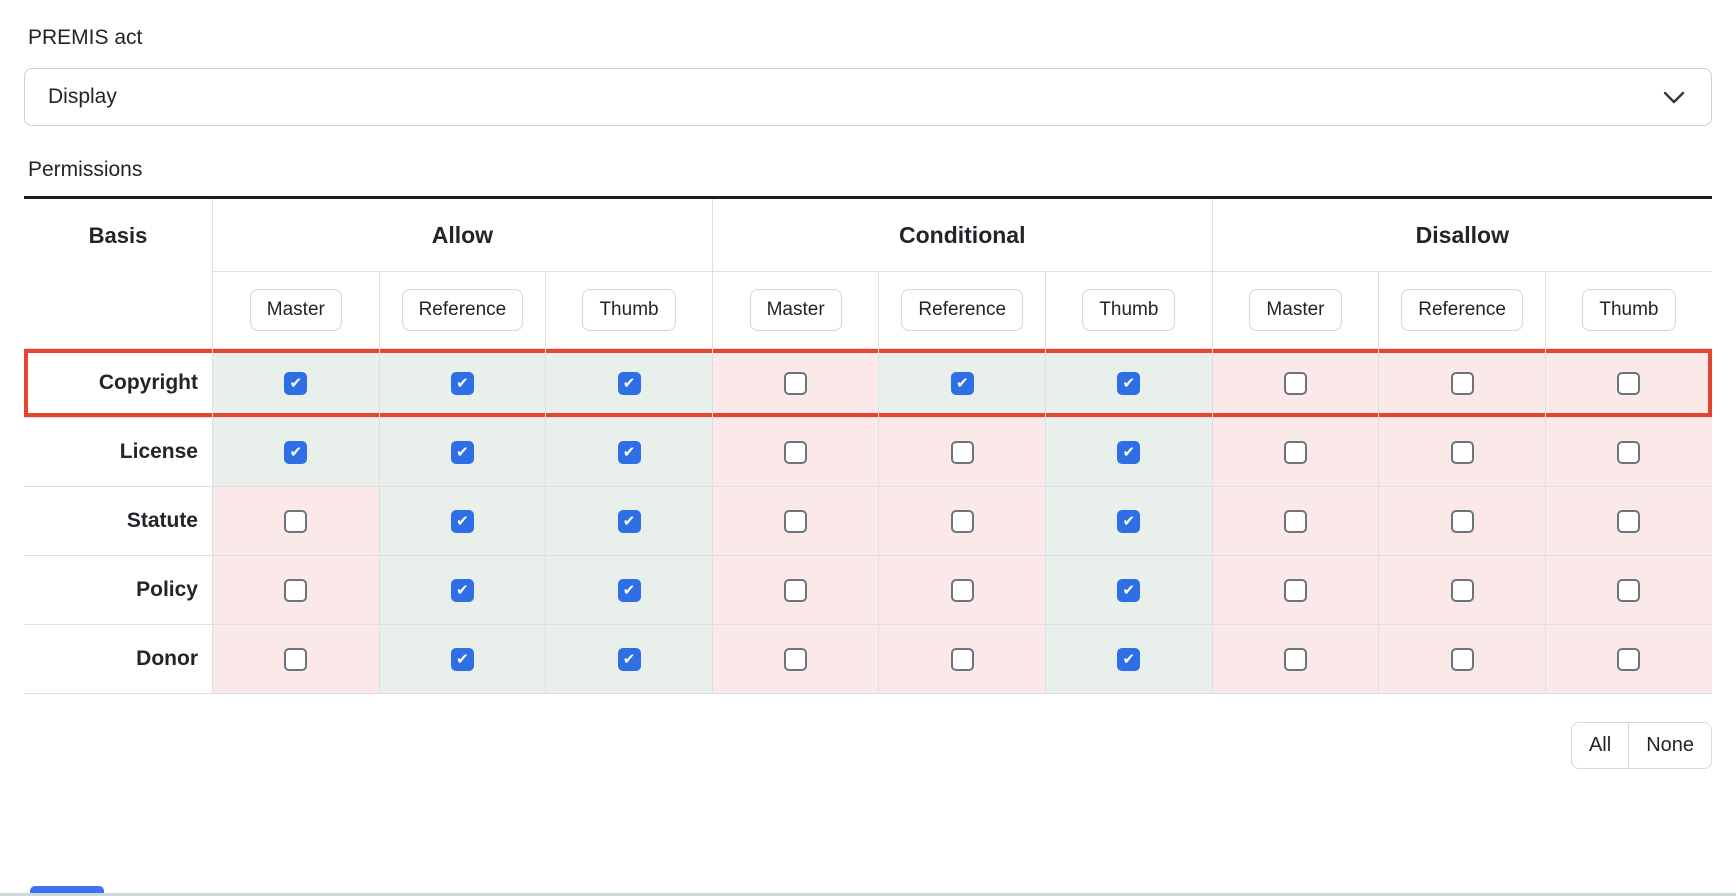  Describe the element at coordinates (118, 521) in the screenshot. I see `basis-row-header: Statute` at that location.